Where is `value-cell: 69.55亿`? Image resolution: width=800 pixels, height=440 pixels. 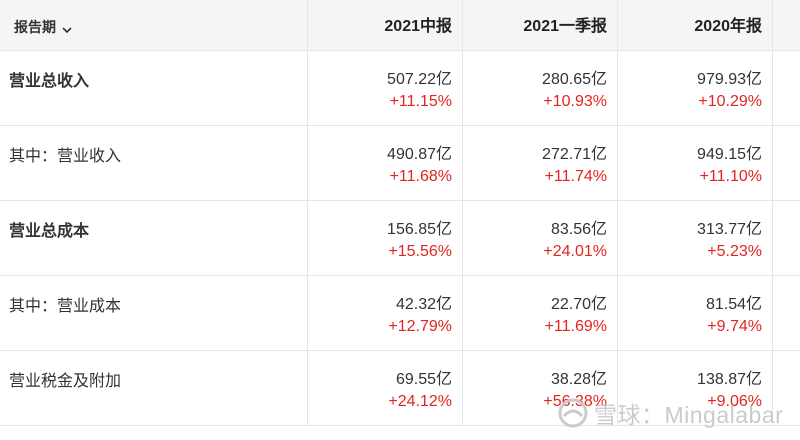 value-cell: 69.55亿 is located at coordinates (423, 379).